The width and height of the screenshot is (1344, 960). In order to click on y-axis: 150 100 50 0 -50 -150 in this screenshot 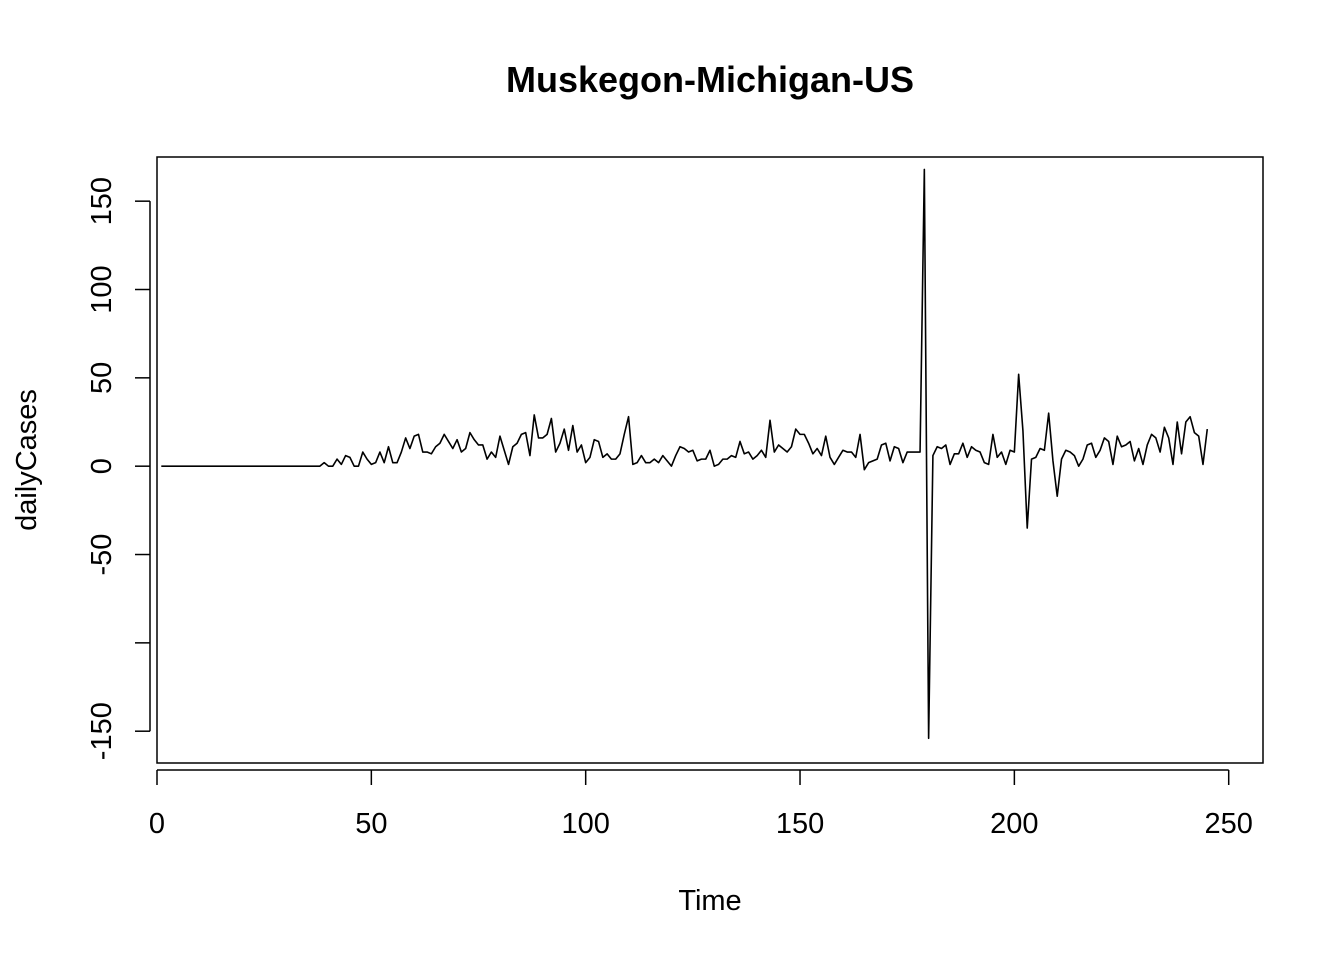, I will do `click(118, 468)`.